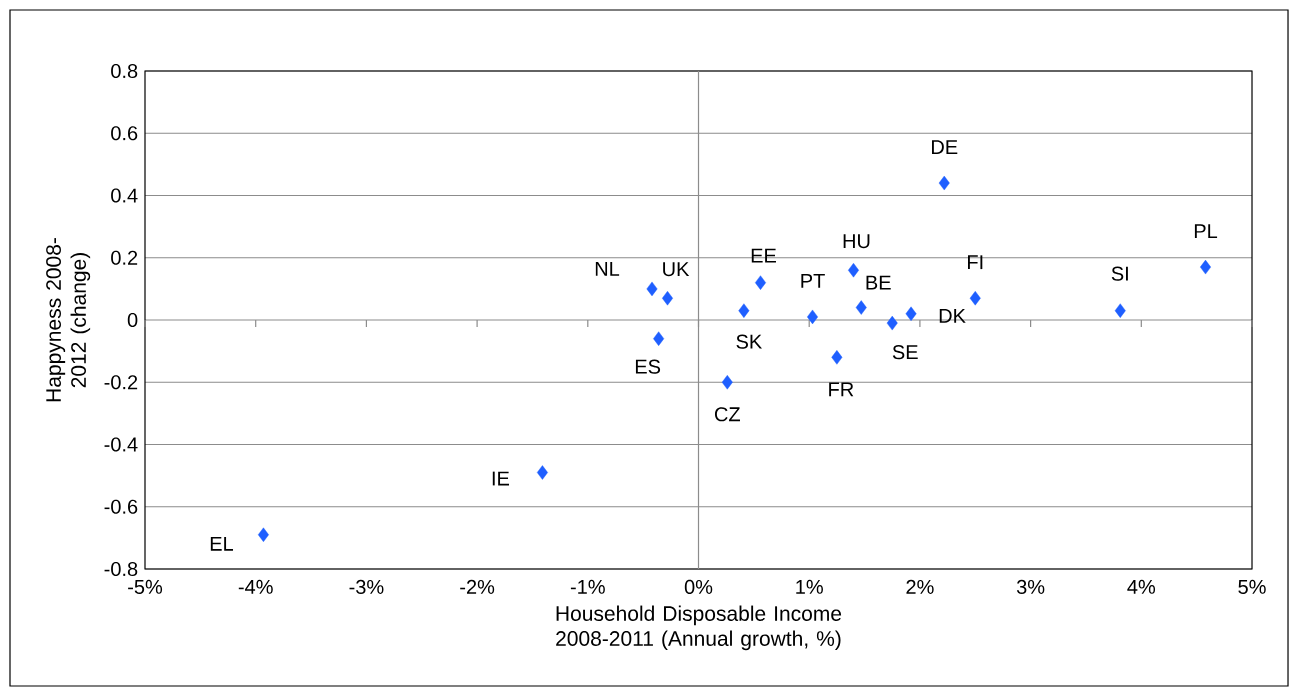 This screenshot has width=1295, height=687. Describe the element at coordinates (698, 587) in the screenshot. I see `x-tick-label: 0%` at that location.